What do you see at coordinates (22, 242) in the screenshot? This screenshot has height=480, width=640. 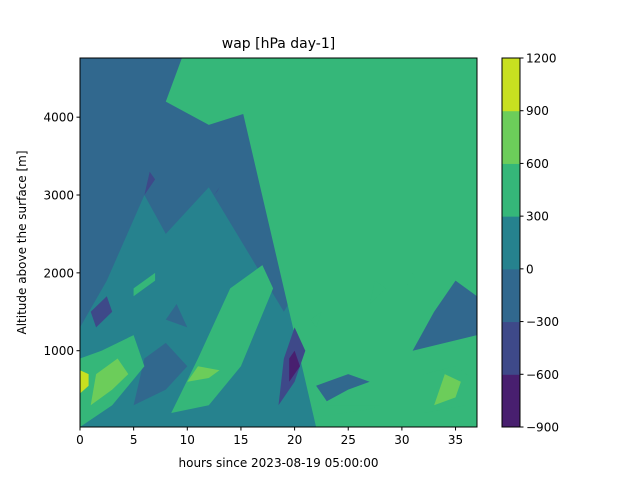 I see `y-axis-label: Altitude above the surface [m]` at bounding box center [22, 242].